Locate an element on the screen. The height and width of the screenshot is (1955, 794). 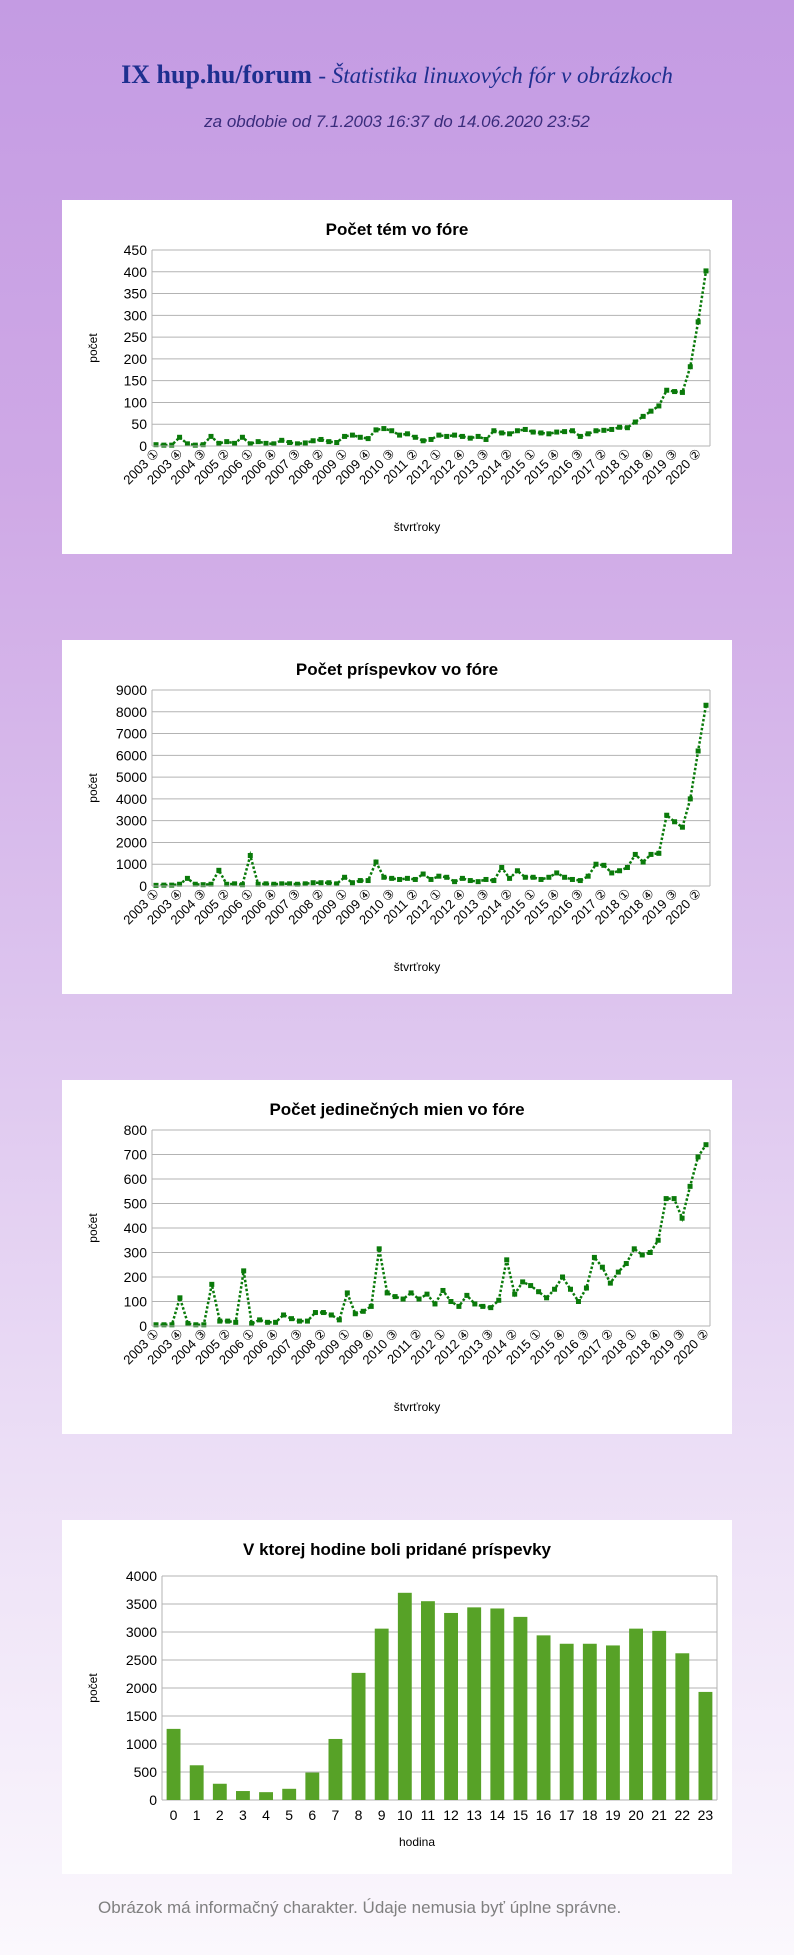
x-tick-label: 19 is located at coordinates (613, 1815).